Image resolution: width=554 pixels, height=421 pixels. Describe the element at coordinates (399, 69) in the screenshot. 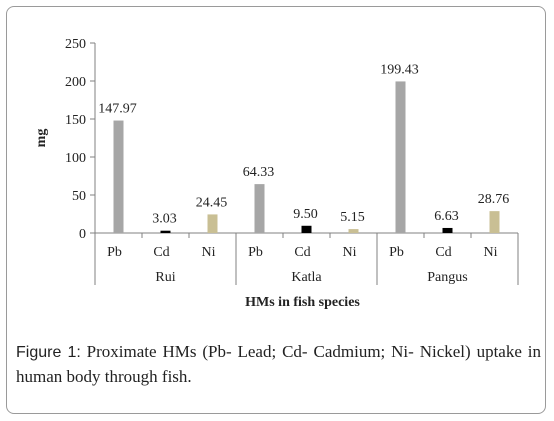

I see `data-label: 199.43` at that location.